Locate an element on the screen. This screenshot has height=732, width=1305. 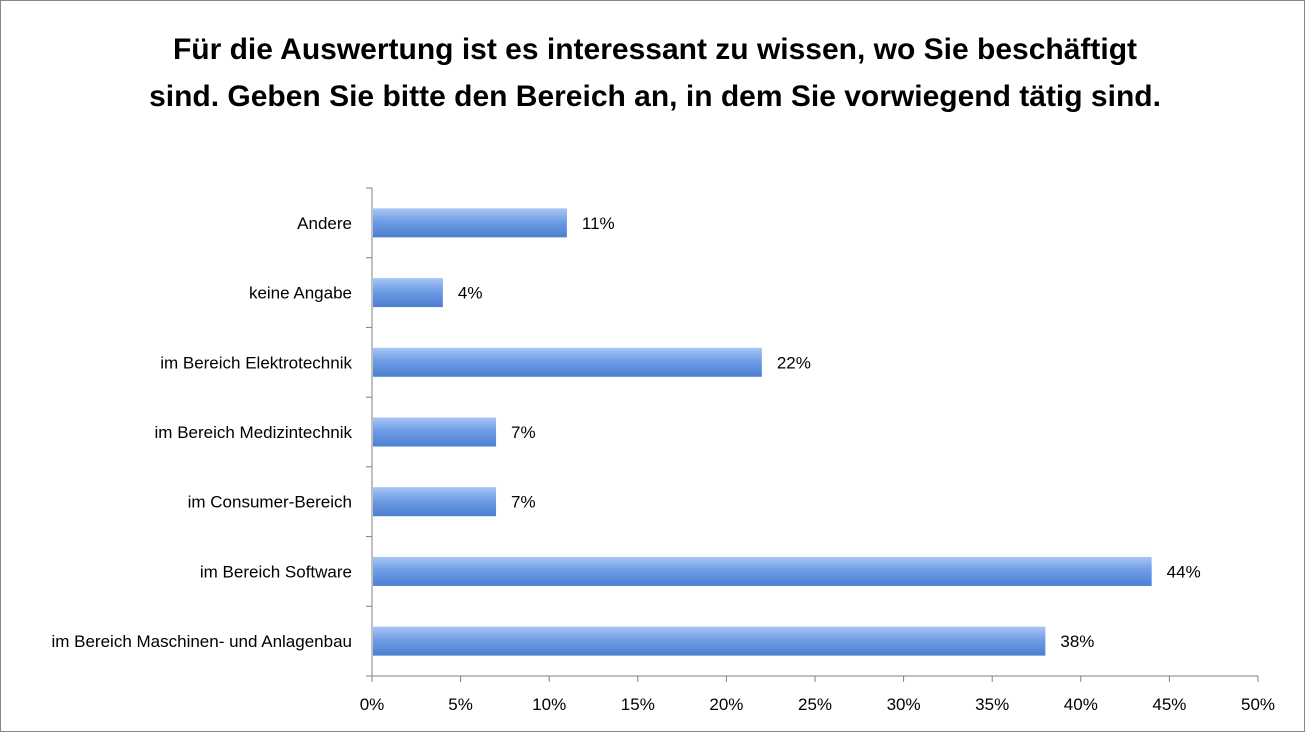
category-label: im Bereich Maschinen- und Anlagenbau is located at coordinates (201, 641).